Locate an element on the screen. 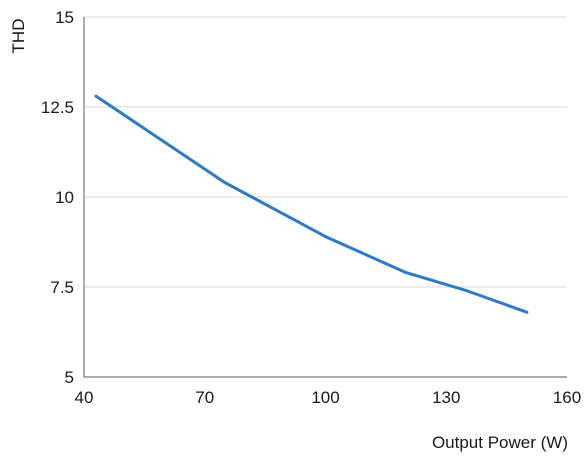  x-tick-labels: 40 70 100 130 160 is located at coordinates (328, 397).